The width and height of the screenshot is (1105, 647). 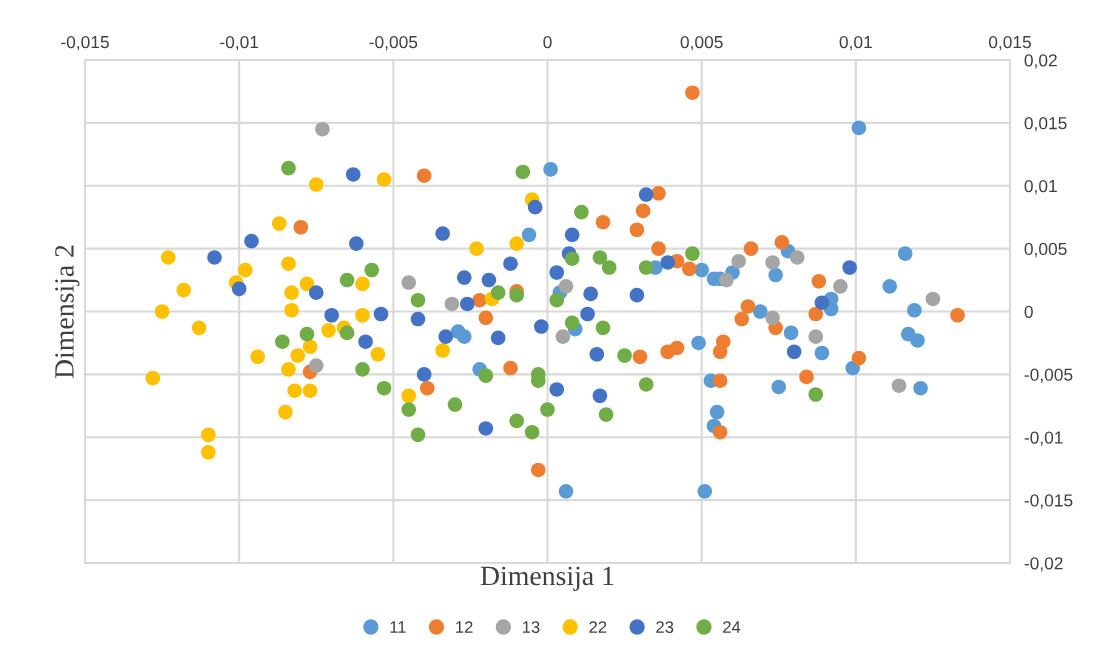 I want to click on x-tick-label: -0,005, so click(x=393, y=43).